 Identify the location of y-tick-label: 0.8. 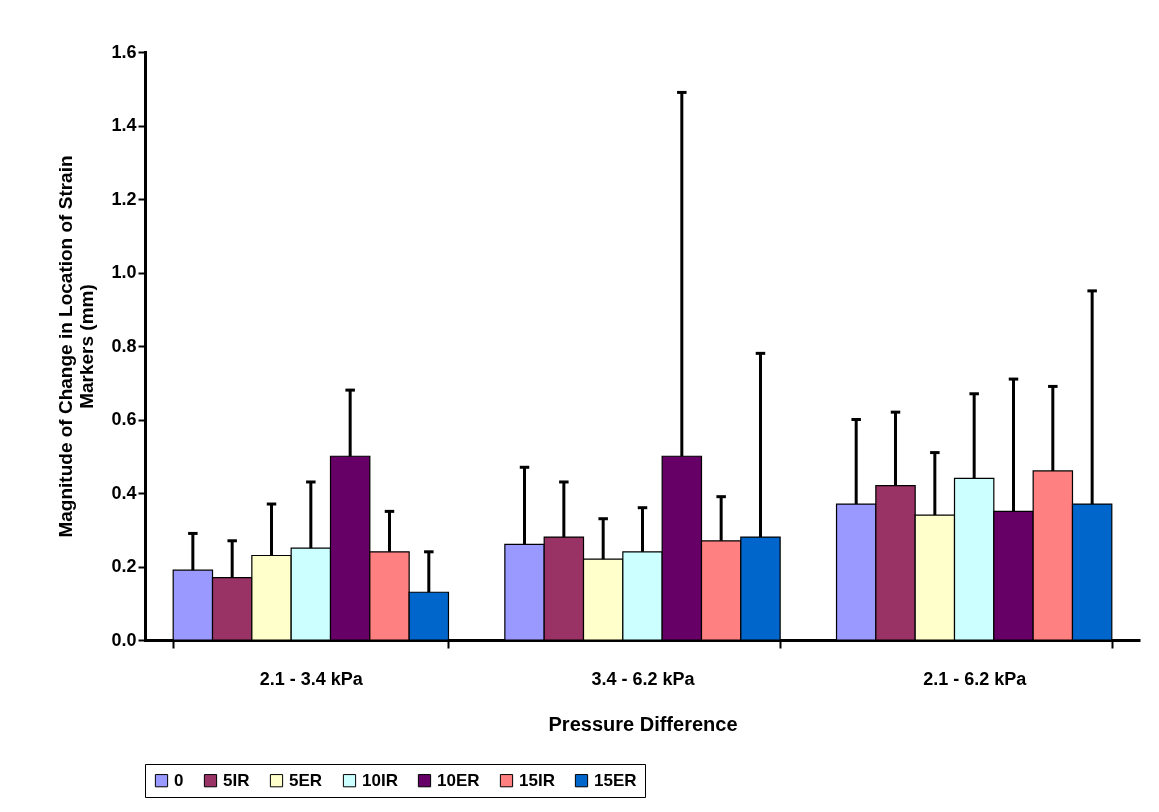
(124, 345).